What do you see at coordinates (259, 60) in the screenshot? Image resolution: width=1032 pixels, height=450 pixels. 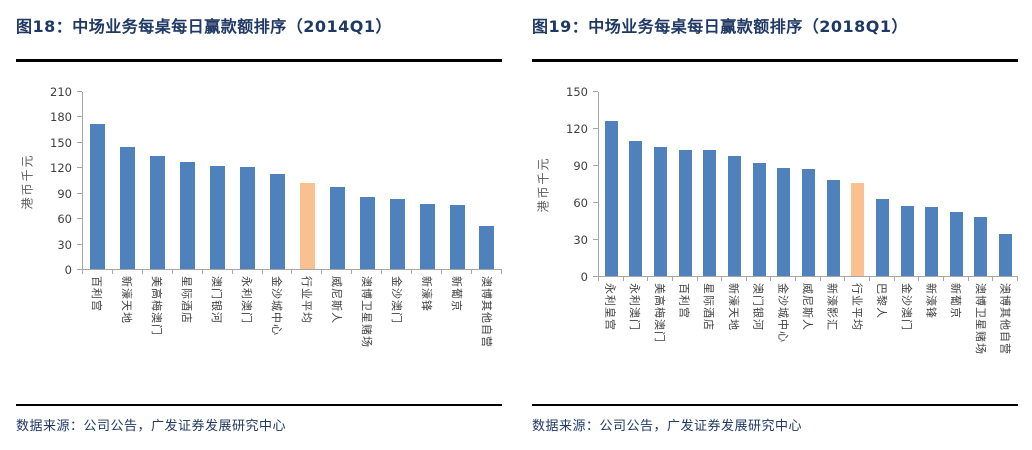 I see `title-divider` at bounding box center [259, 60].